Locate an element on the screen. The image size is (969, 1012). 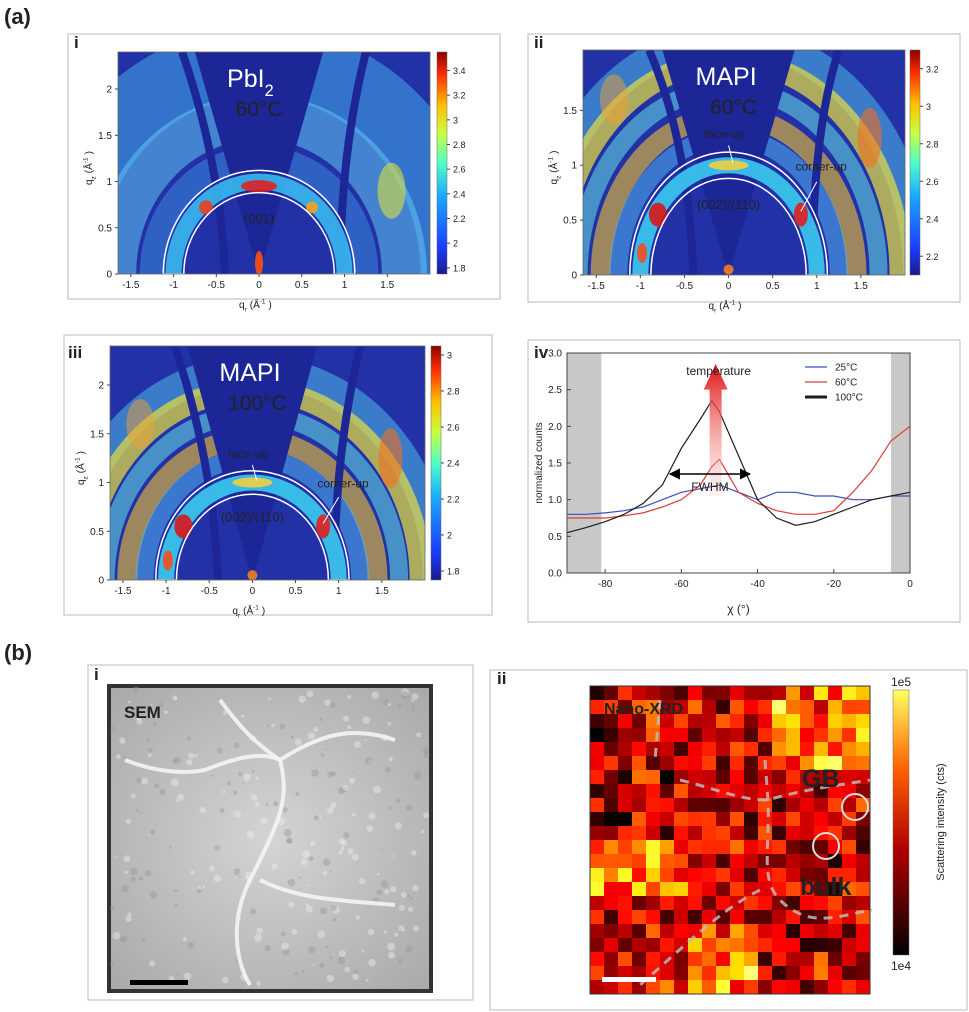
missing-wedge is located at coordinates (252, 461).